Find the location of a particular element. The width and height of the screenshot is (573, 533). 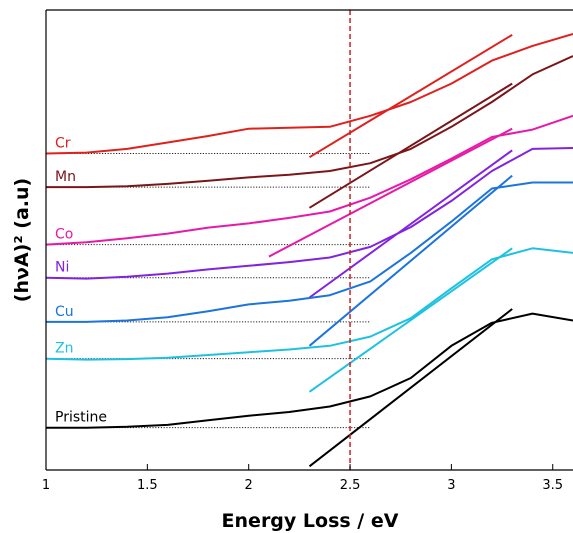

x-ticks: 1 1.5 2 2.5 3 3.5 is located at coordinates (302, 478).